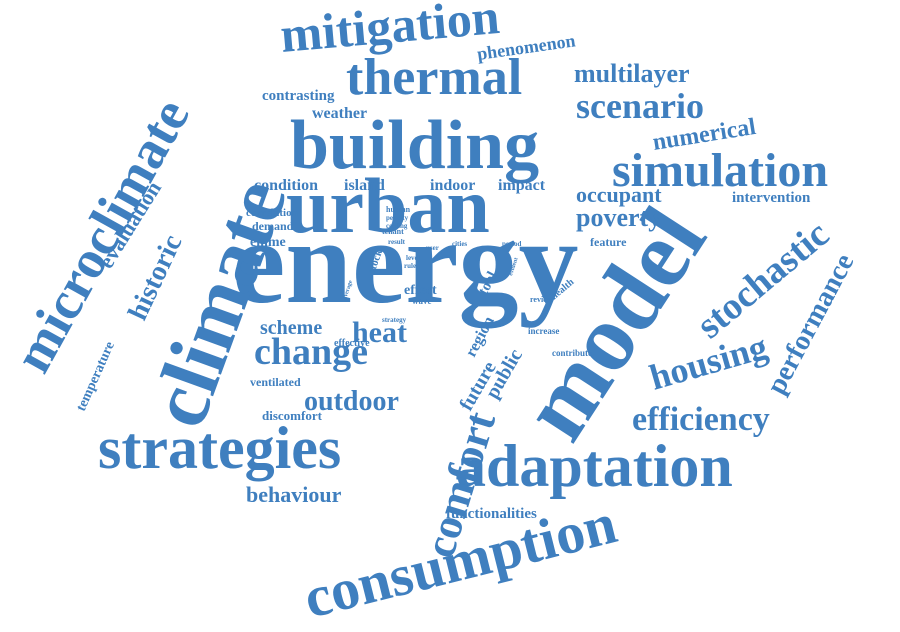 The width and height of the screenshot is (900, 632). Describe the element at coordinates (512, 244) in the screenshot. I see `word-period: period` at that location.